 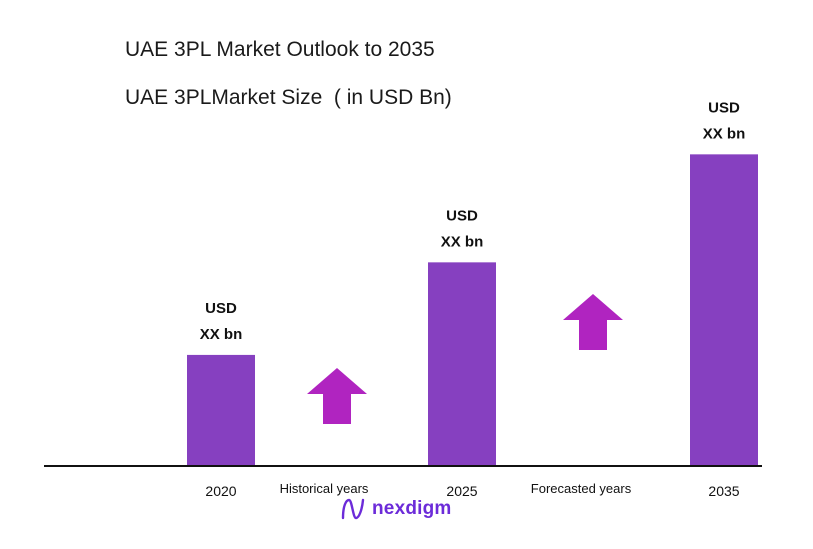 What do you see at coordinates (412, 508) in the screenshot?
I see `nexdigm-wordmark: nexdigm` at bounding box center [412, 508].